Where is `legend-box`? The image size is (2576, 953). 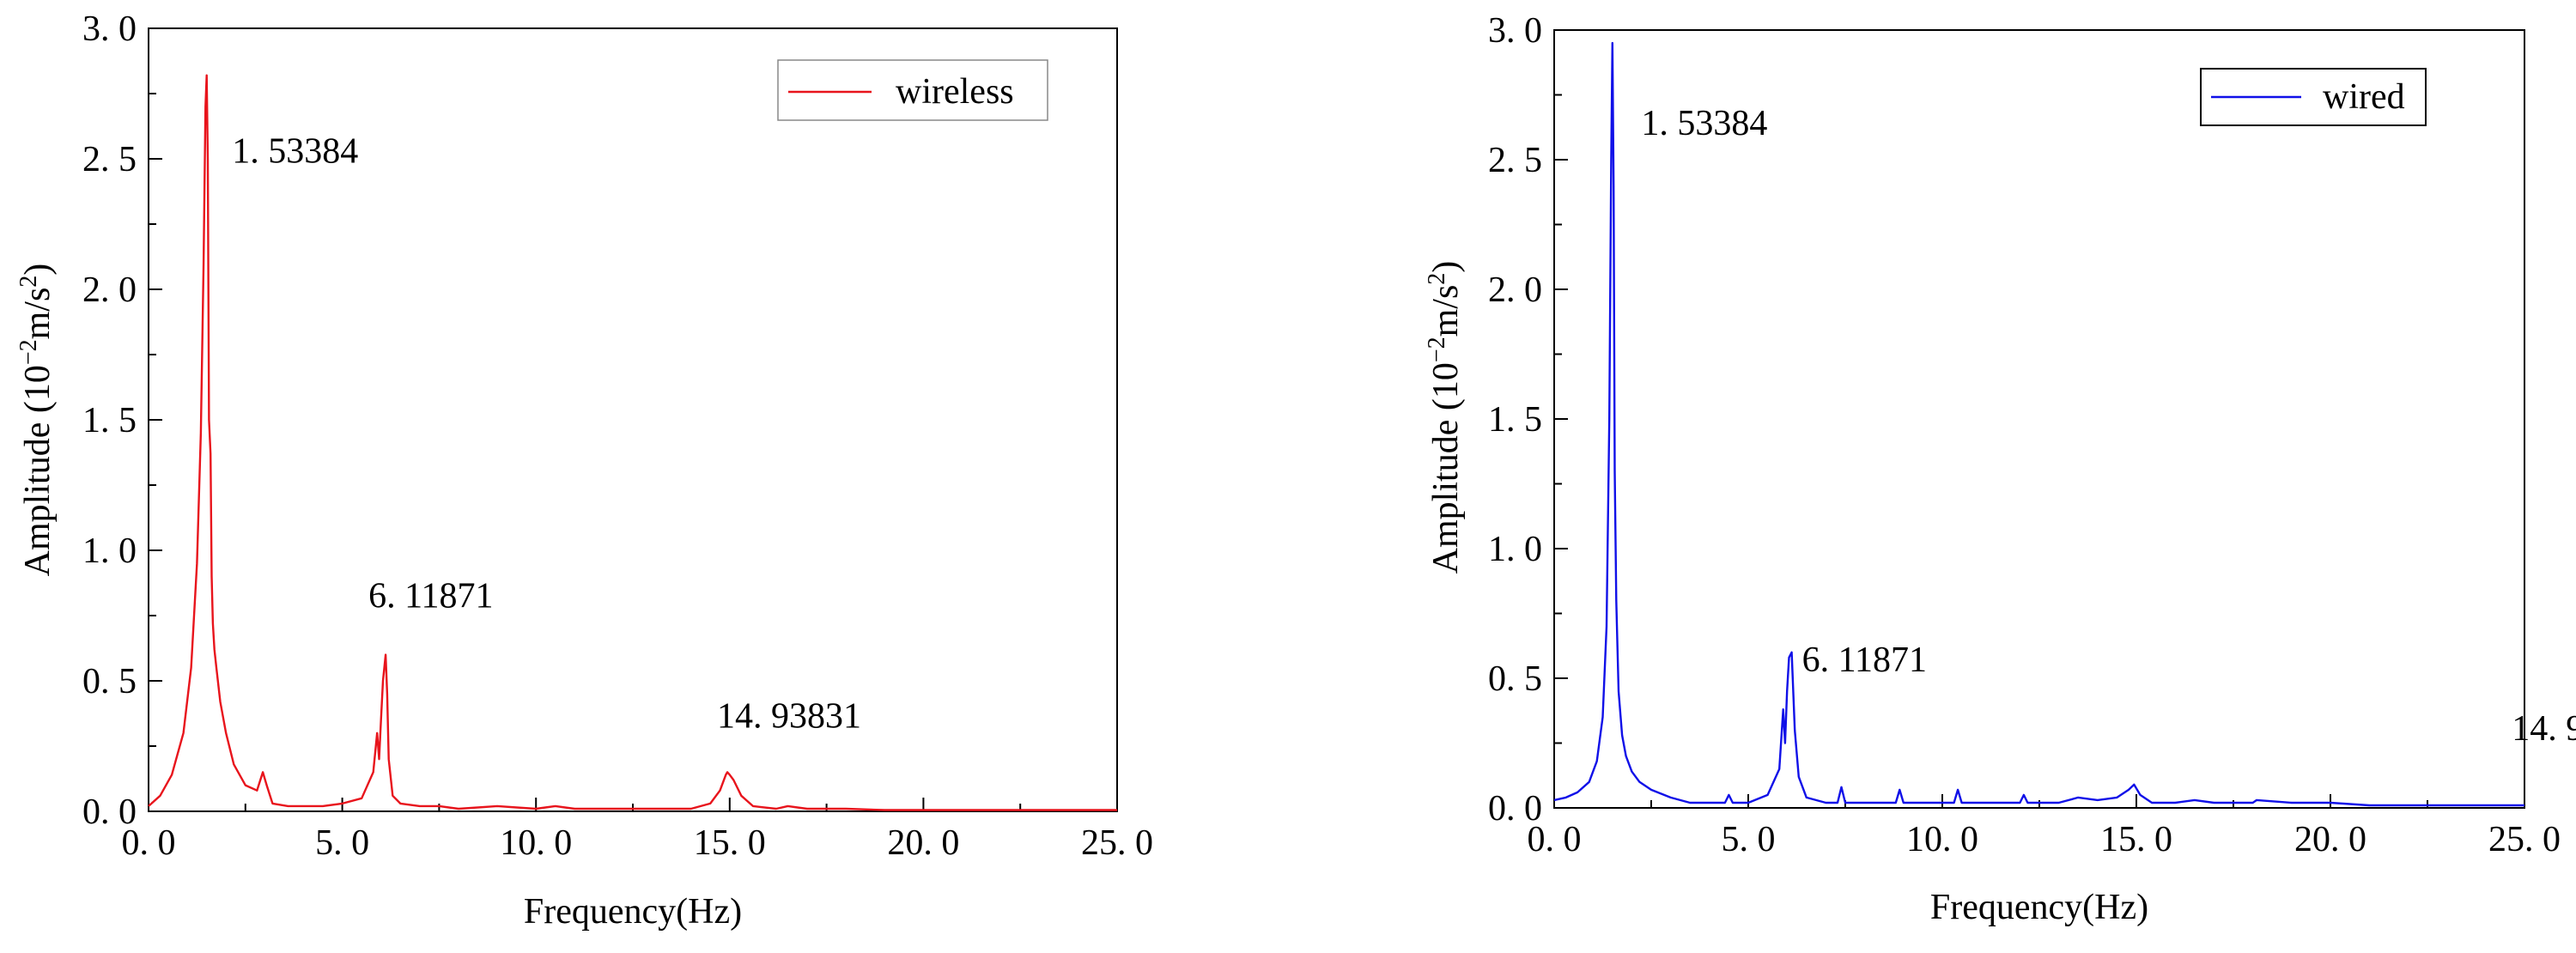
legend-box is located at coordinates (913, 90).